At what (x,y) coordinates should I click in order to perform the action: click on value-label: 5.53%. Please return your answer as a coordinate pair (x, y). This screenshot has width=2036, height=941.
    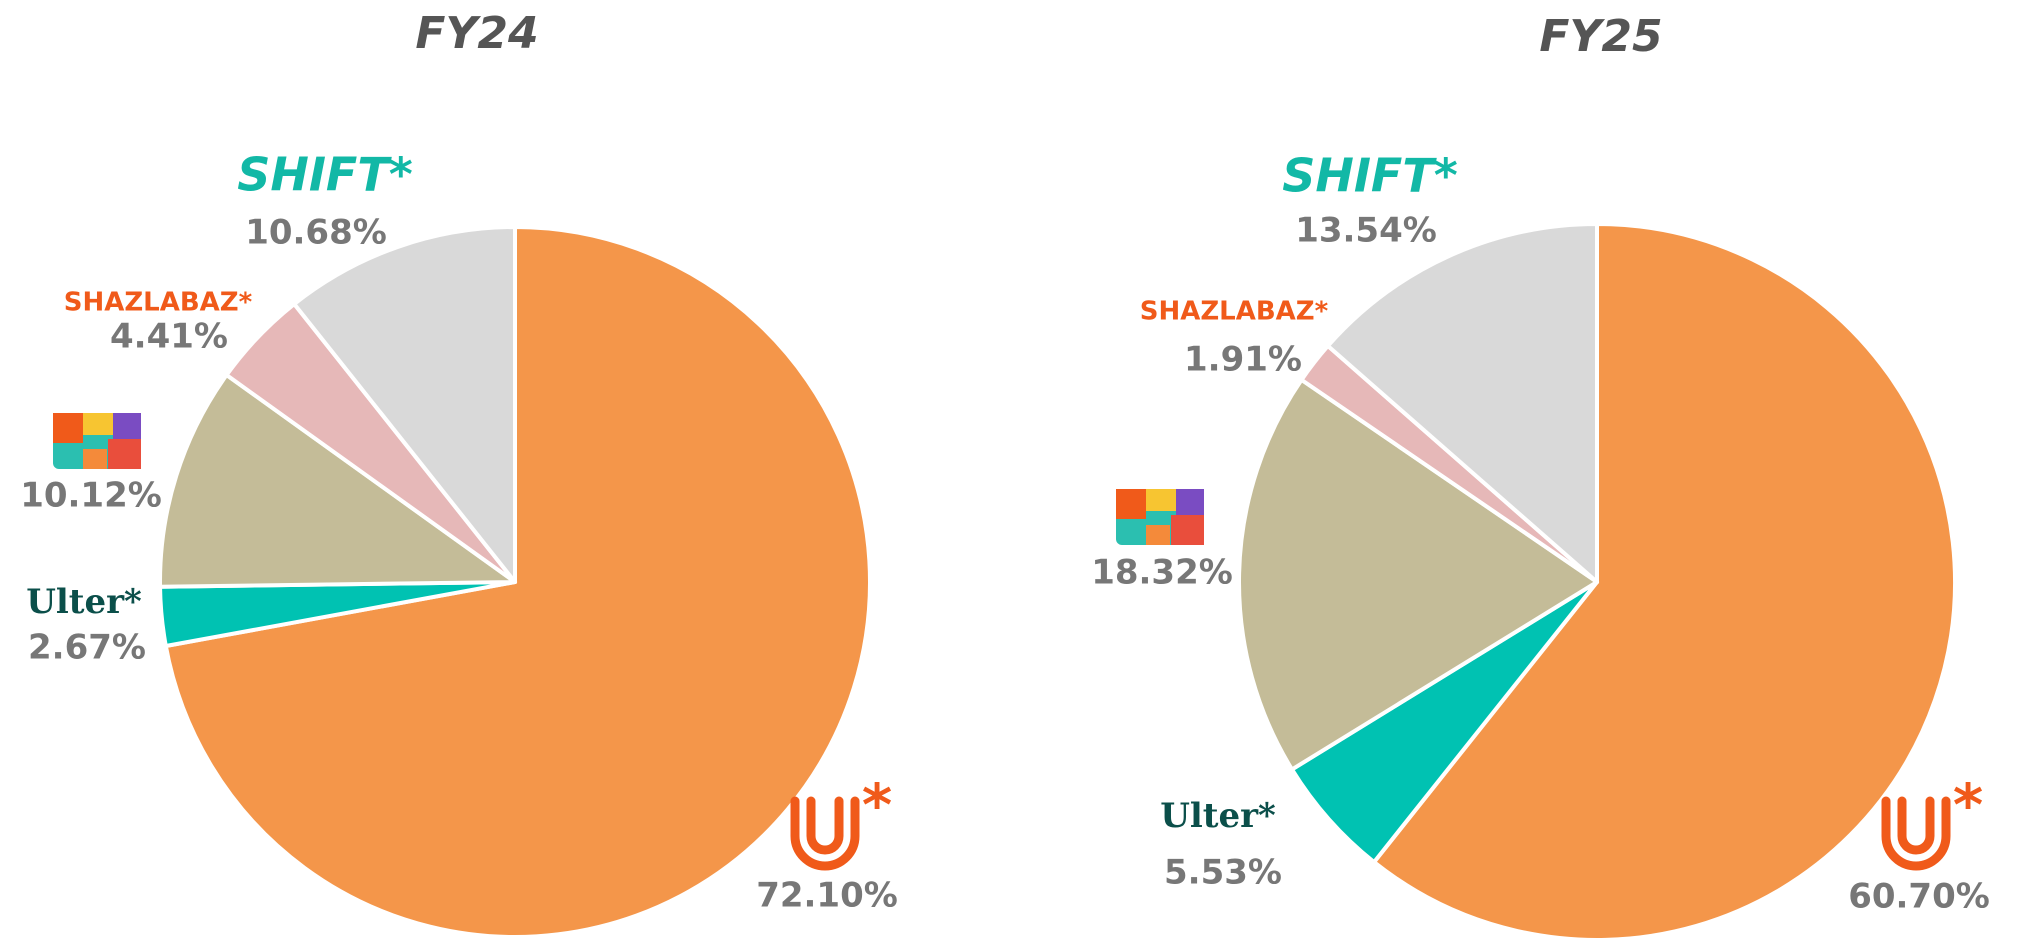
    Looking at the image, I should click on (1223, 873).